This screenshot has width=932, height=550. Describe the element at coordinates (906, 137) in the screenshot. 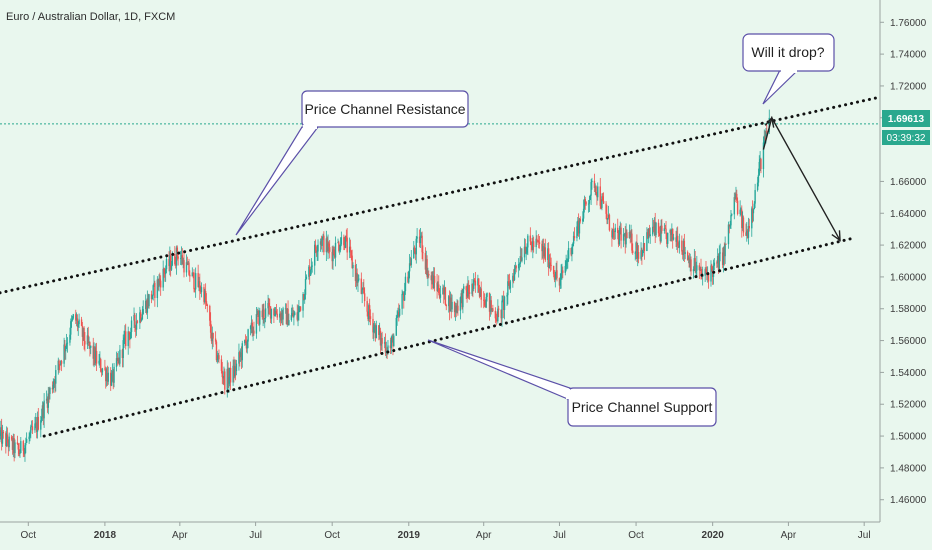

I see `countdown-badge: 03:39:32` at that location.